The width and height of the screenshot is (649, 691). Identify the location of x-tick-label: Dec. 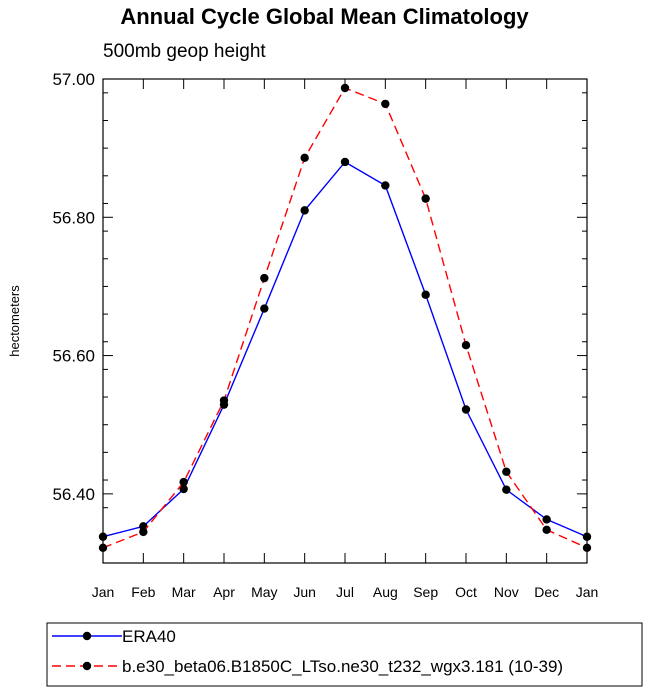
(546, 592).